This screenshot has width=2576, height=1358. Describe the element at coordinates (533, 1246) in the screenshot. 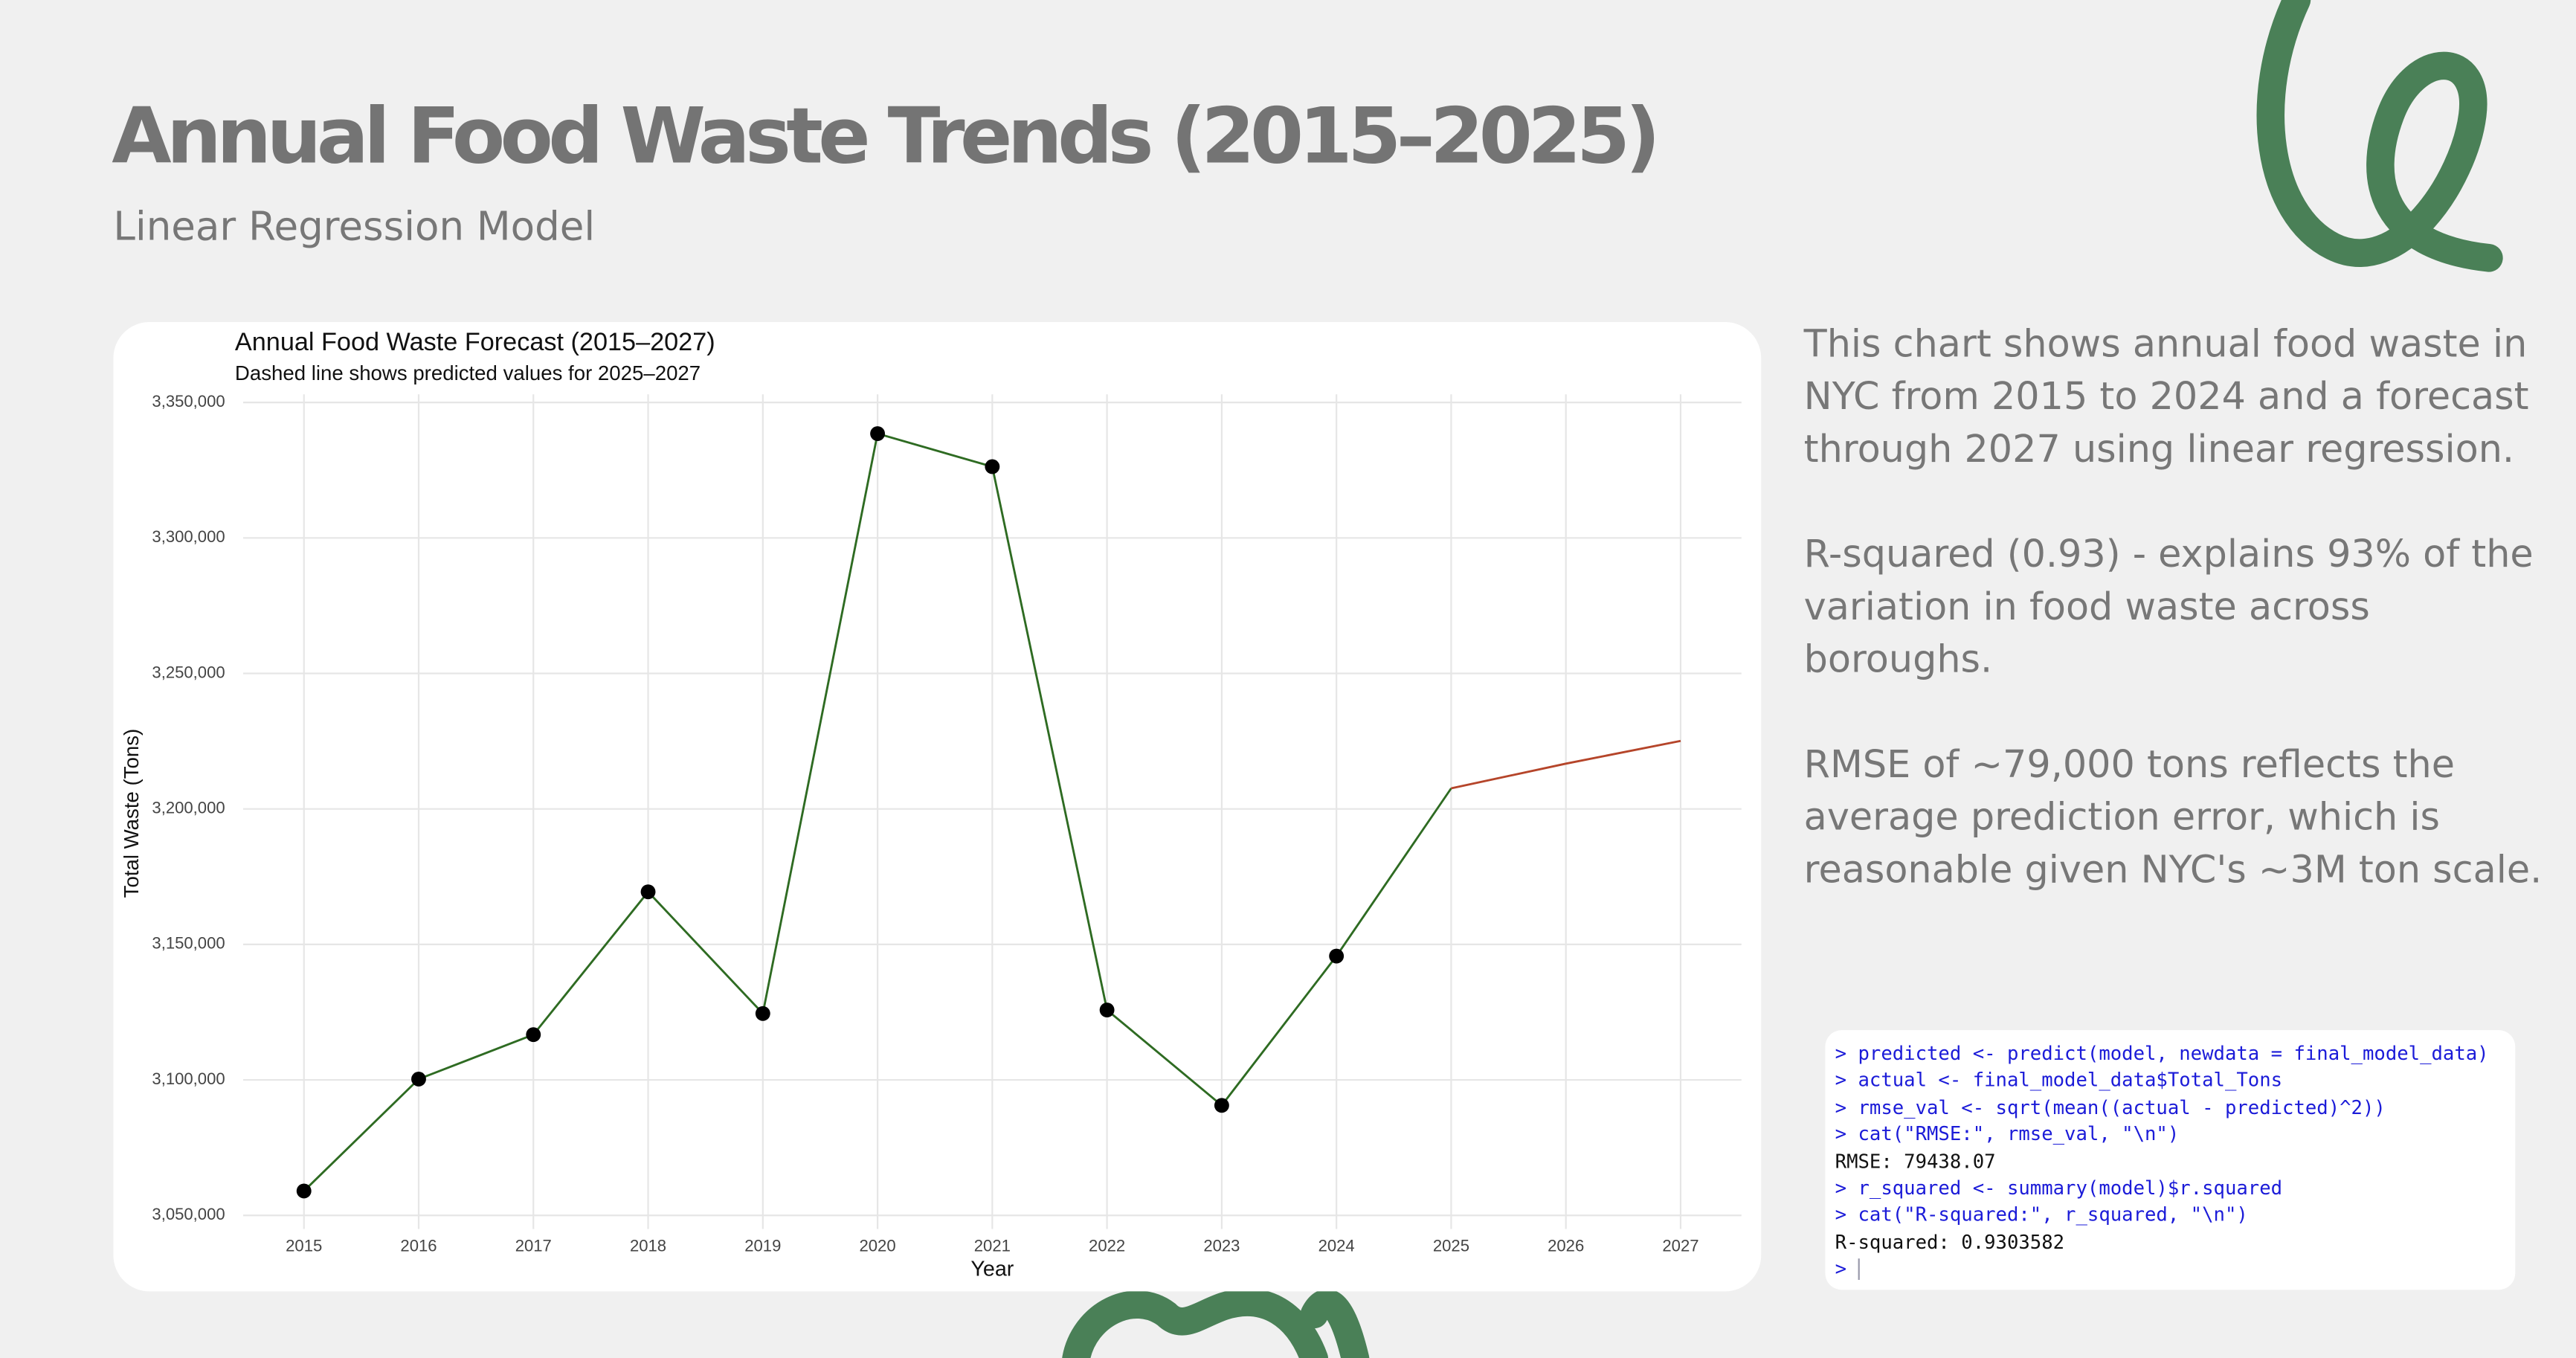

I see `x-tick-label: 2017` at that location.